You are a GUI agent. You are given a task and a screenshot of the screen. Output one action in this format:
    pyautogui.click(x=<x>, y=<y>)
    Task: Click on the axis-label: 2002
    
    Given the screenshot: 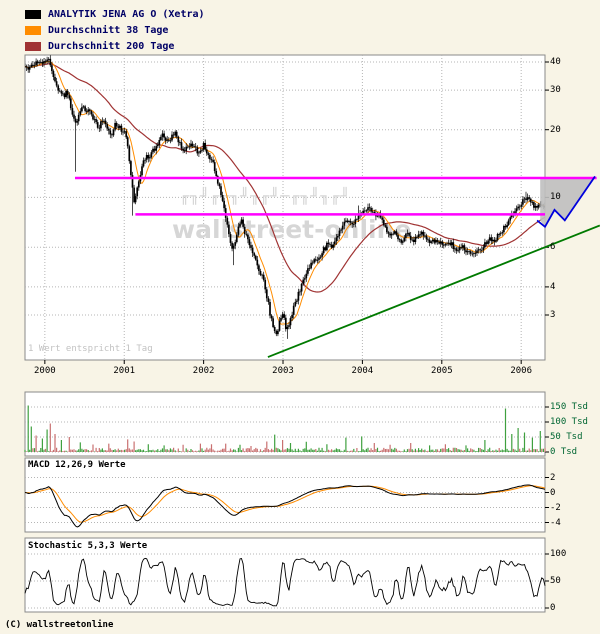 What is the action you would take?
    pyautogui.click(x=203, y=371)
    